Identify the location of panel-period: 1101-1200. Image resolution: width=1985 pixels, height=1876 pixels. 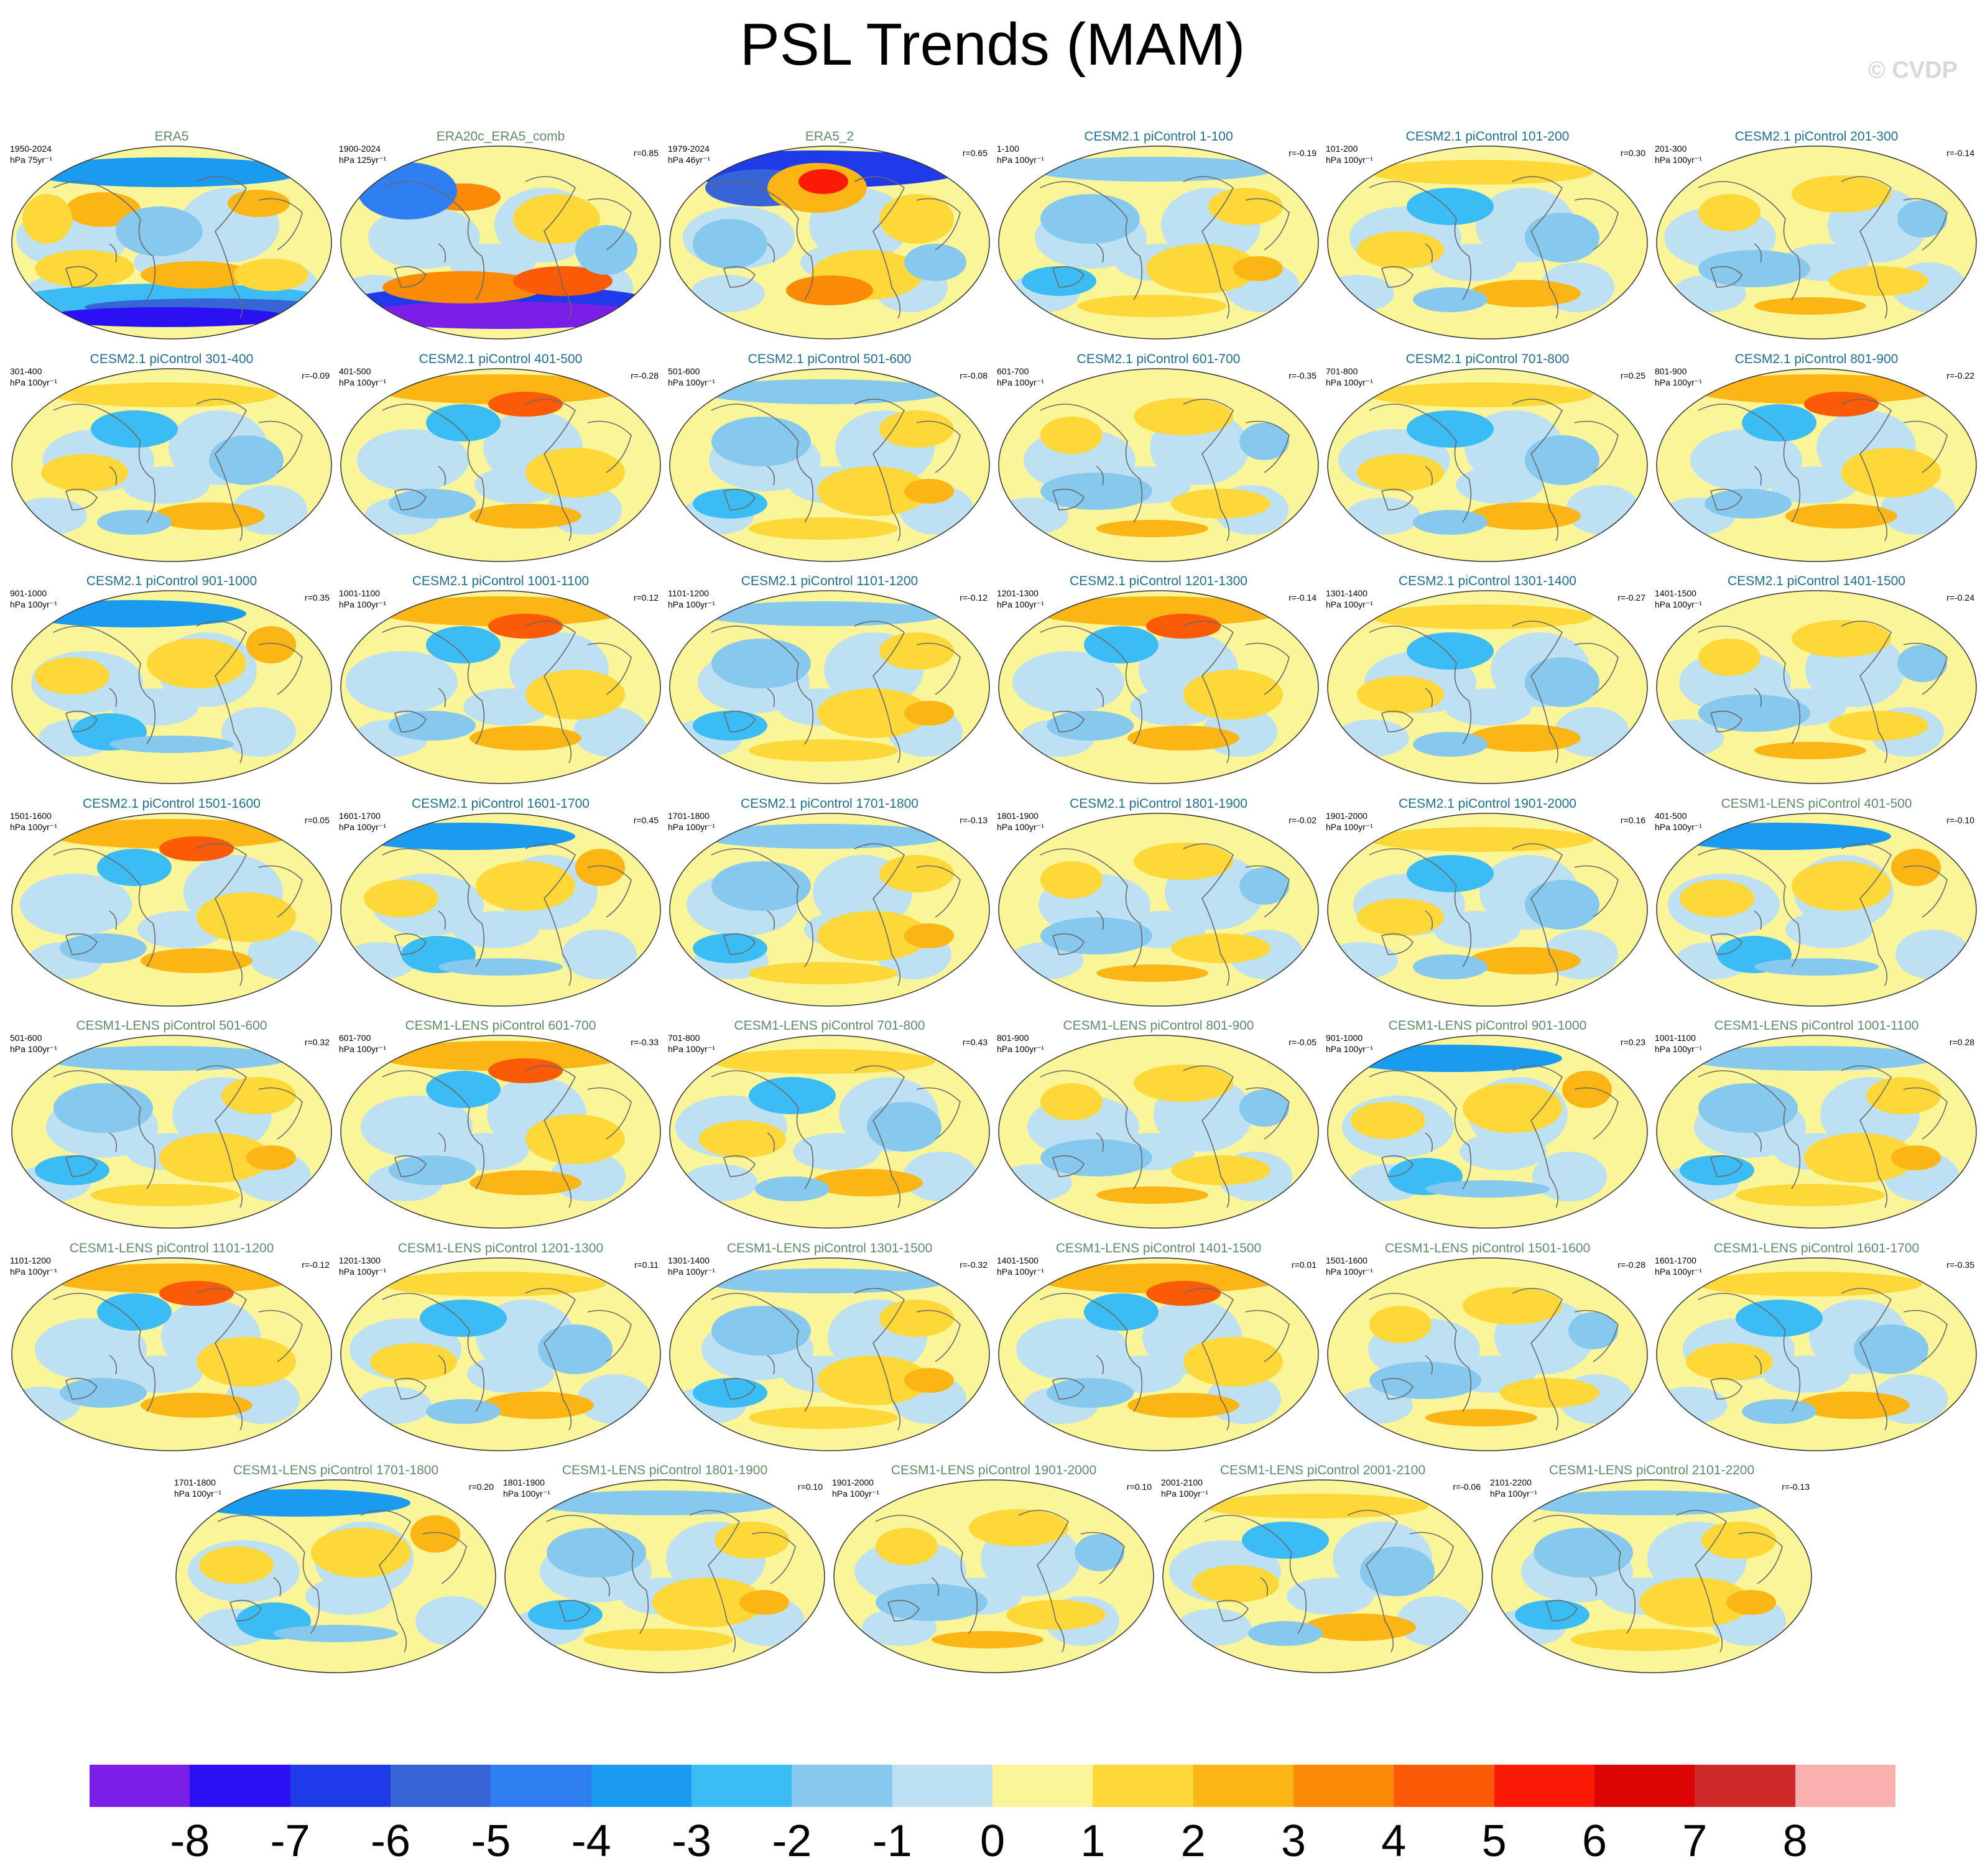
(688, 593).